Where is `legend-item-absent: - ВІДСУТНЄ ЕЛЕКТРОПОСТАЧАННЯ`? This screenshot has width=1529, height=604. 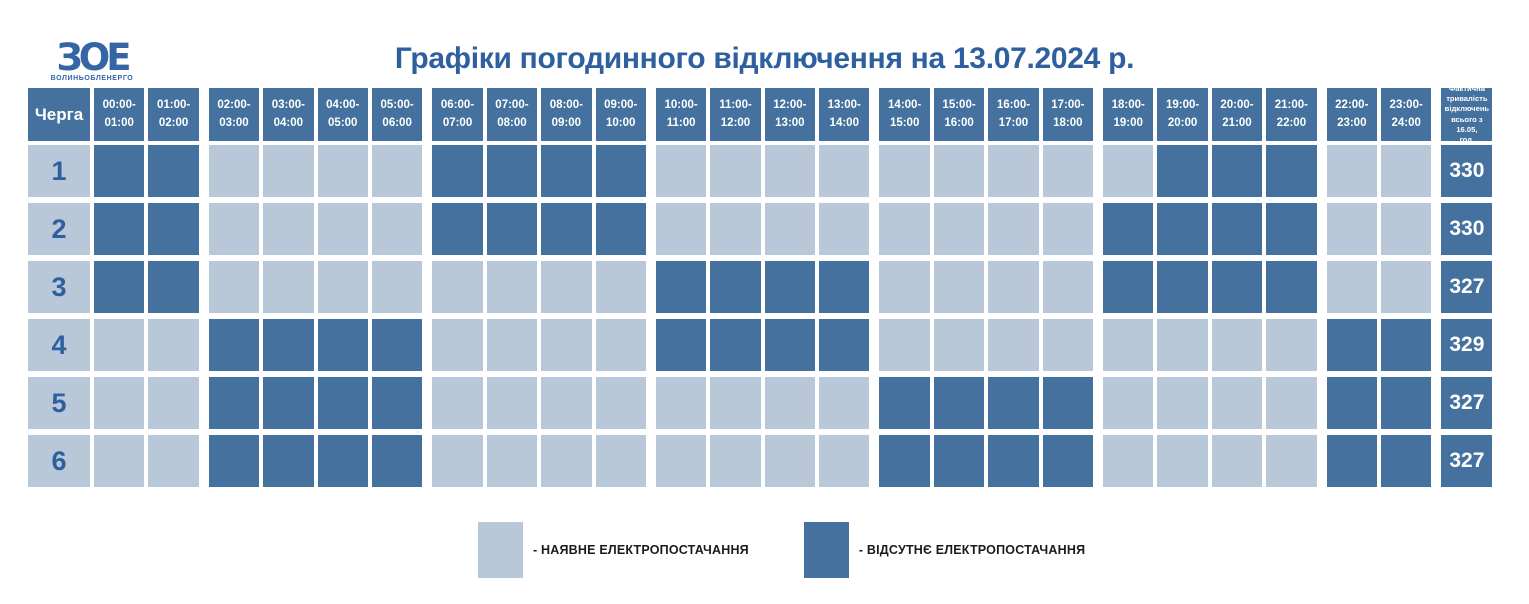 legend-item-absent: - ВІДСУТНЄ ЕЛЕКТРОПОСТАЧАННЯ is located at coordinates (944, 550).